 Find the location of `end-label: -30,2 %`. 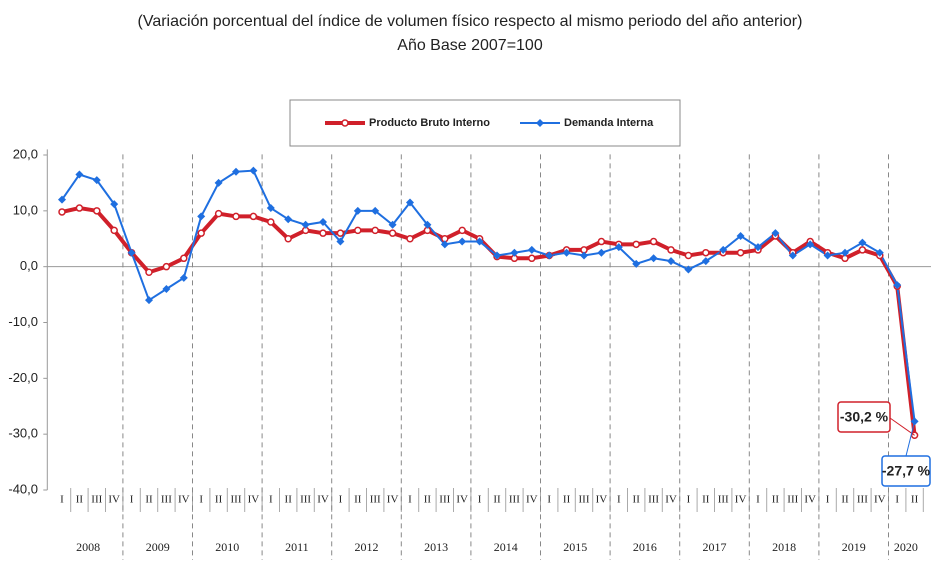

end-label: -30,2 % is located at coordinates (864, 417).